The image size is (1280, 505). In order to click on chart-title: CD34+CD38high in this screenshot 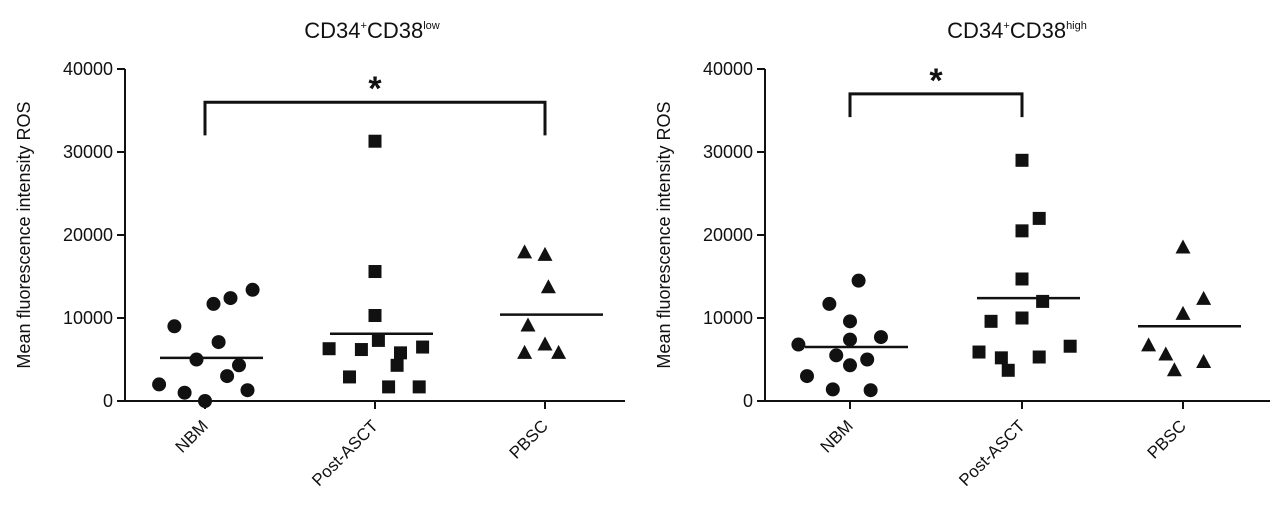, I will do `click(1017, 30)`.